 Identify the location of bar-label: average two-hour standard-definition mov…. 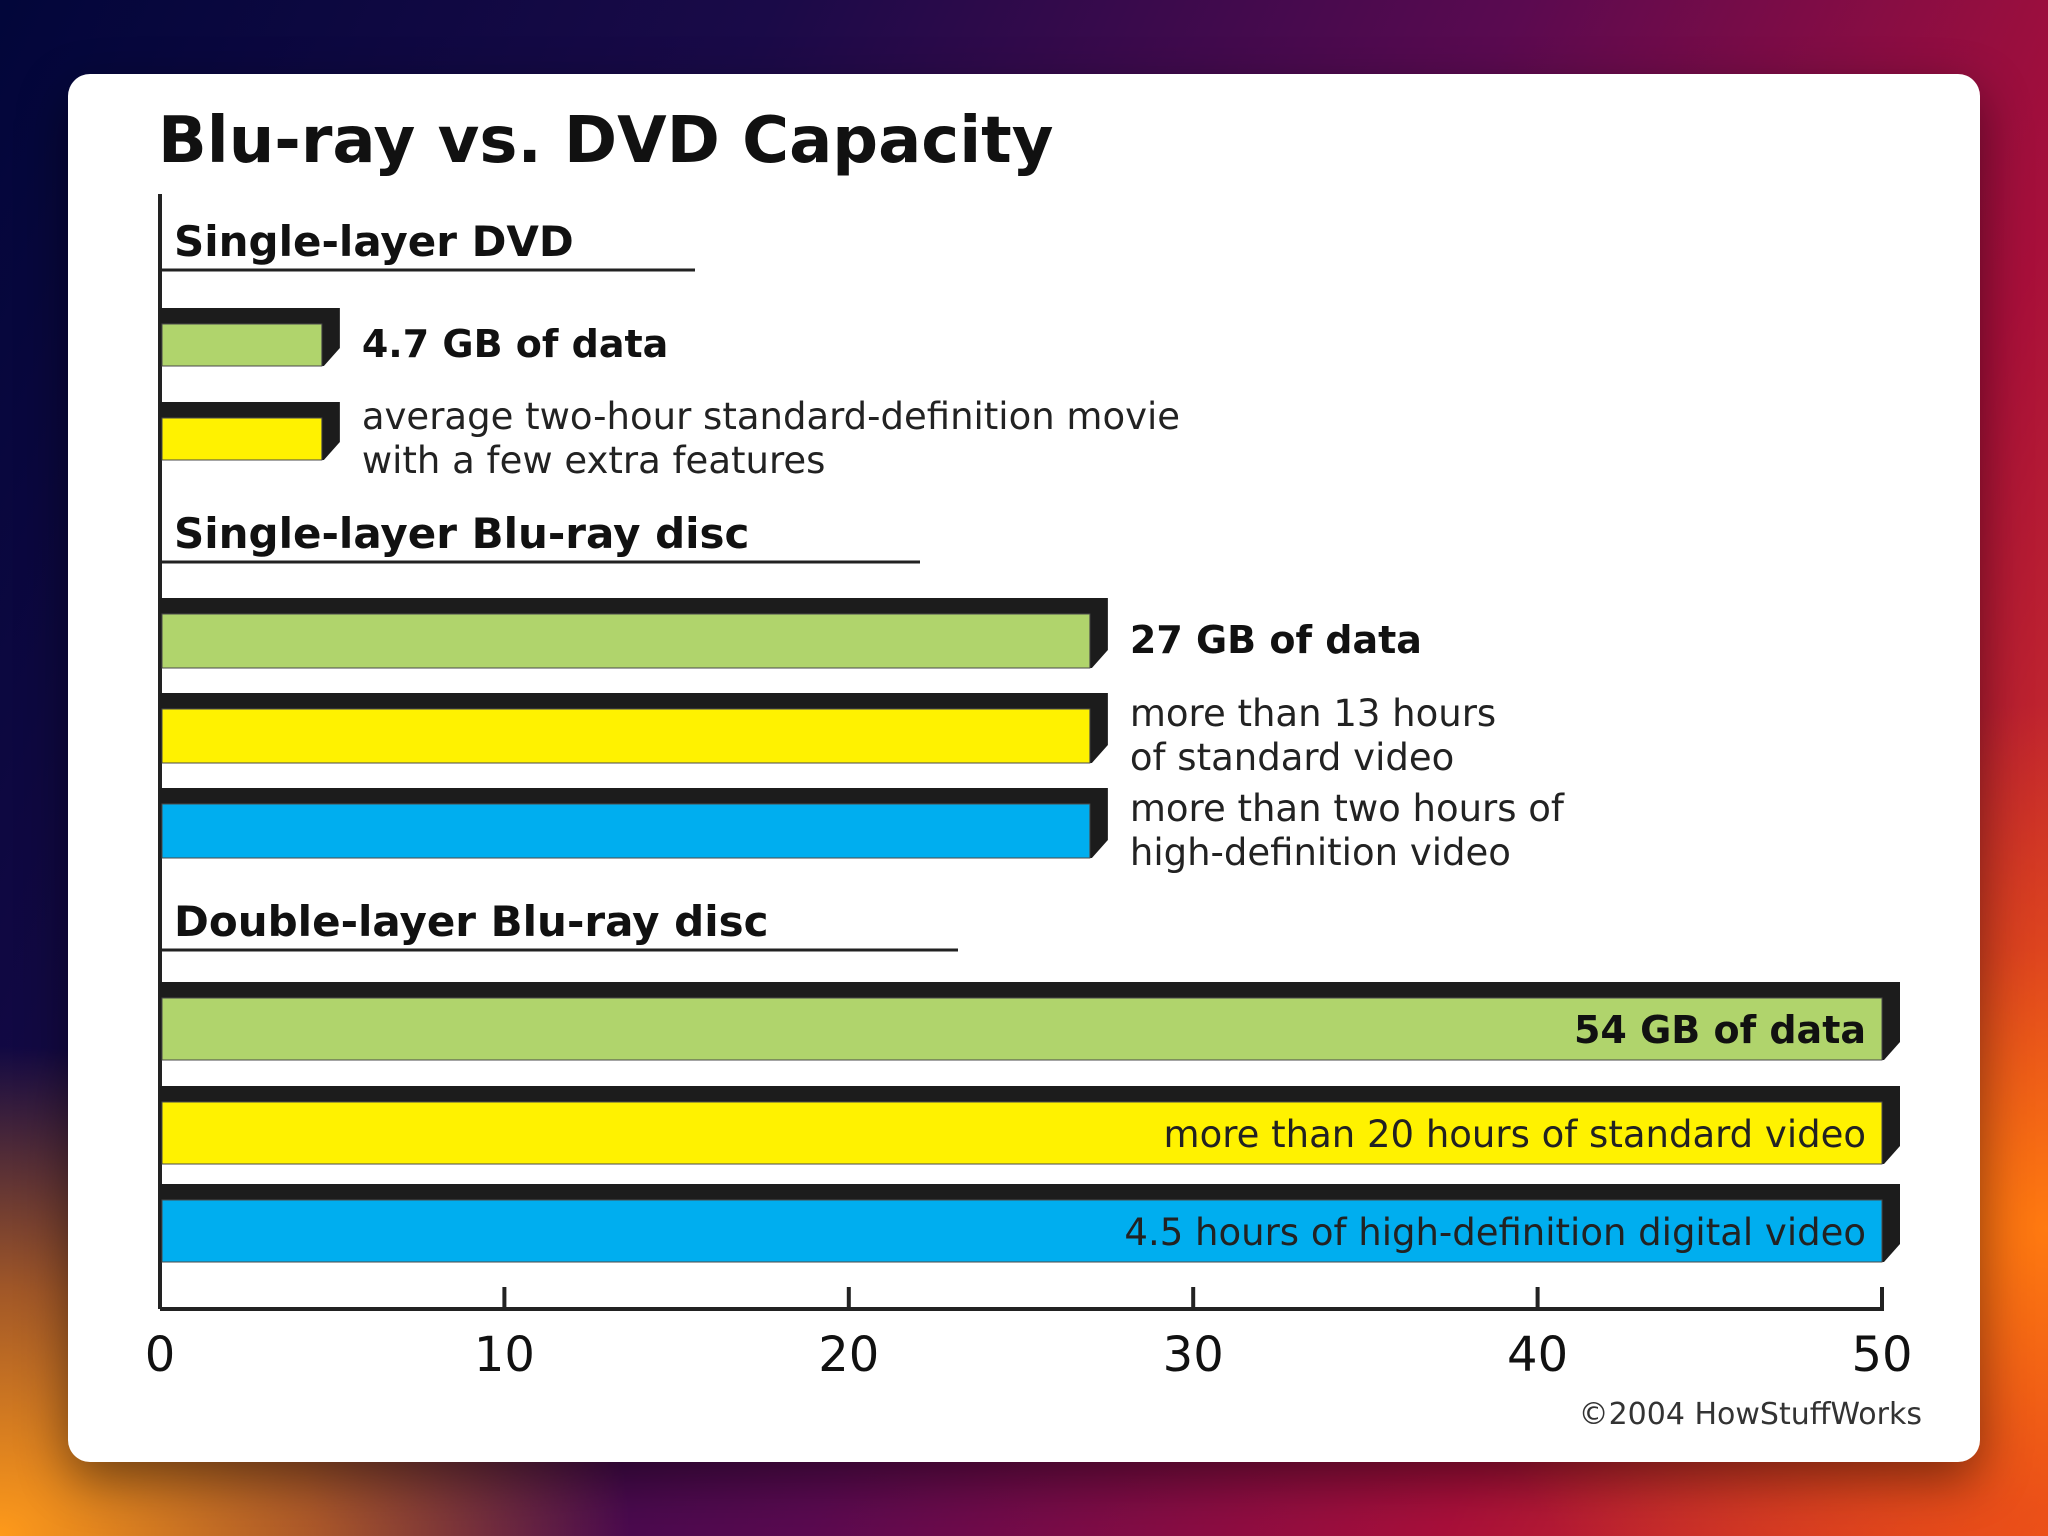
(771, 416).